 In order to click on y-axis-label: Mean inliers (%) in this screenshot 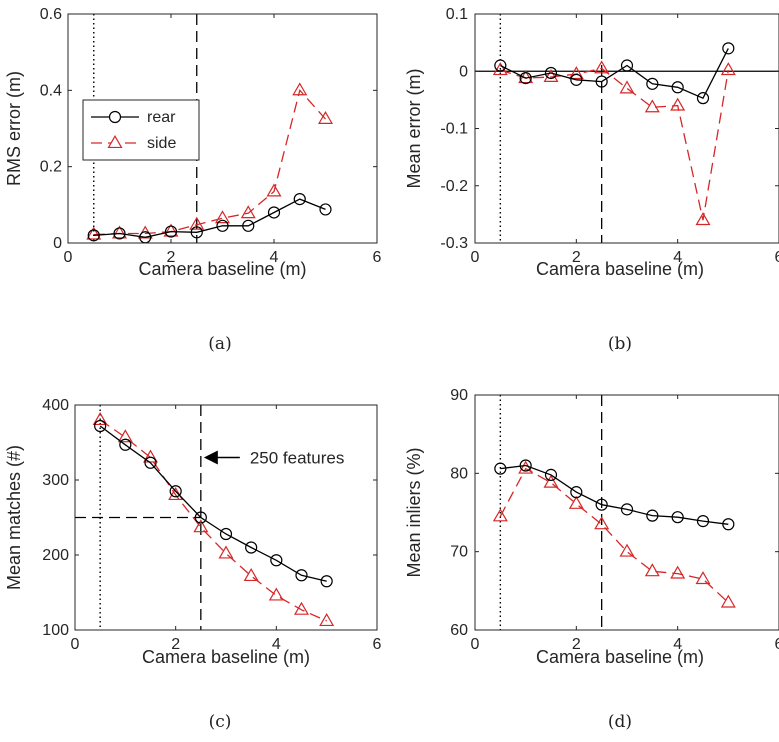, I will do `click(414, 512)`.